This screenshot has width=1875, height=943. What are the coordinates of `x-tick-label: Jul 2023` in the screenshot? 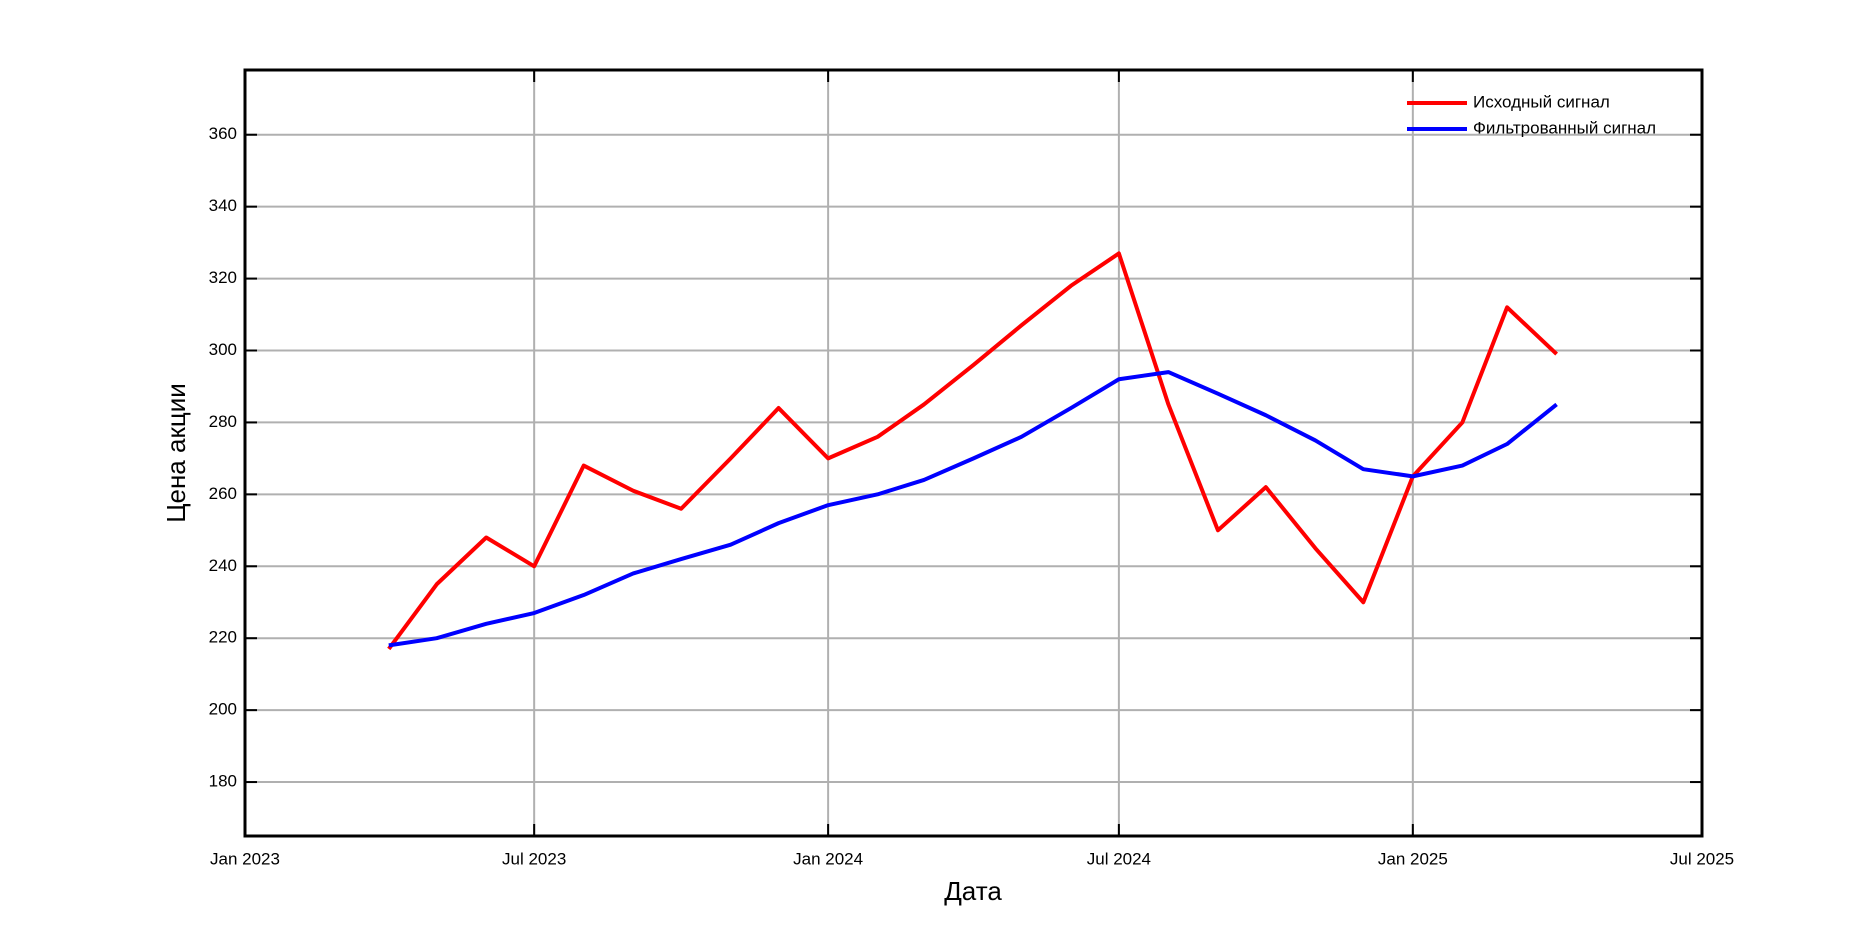 It's located at (534, 858).